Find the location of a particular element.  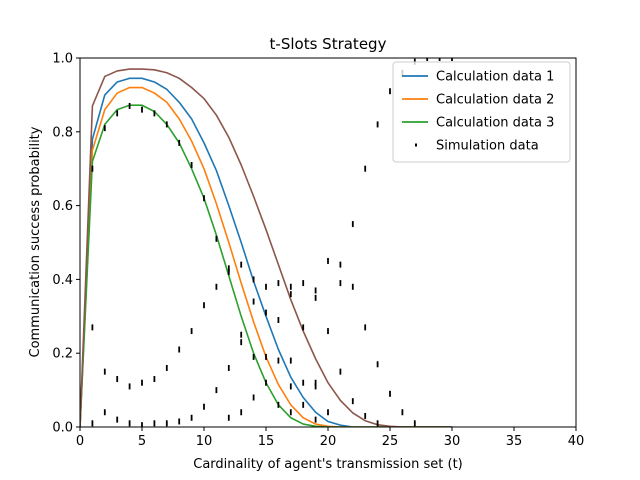

y-tick-label: 0.4 is located at coordinates (62, 280).